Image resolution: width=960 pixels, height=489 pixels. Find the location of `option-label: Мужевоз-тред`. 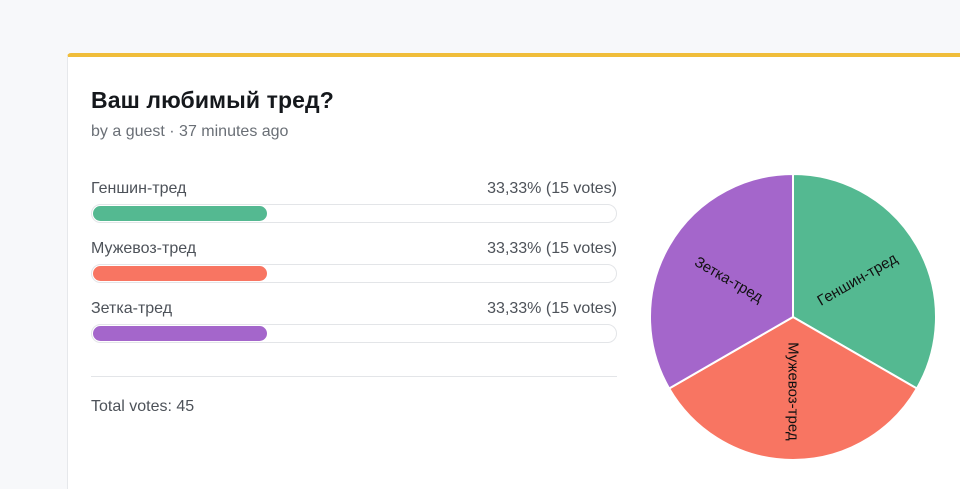

option-label: Мужевоз-тред is located at coordinates (144, 248).